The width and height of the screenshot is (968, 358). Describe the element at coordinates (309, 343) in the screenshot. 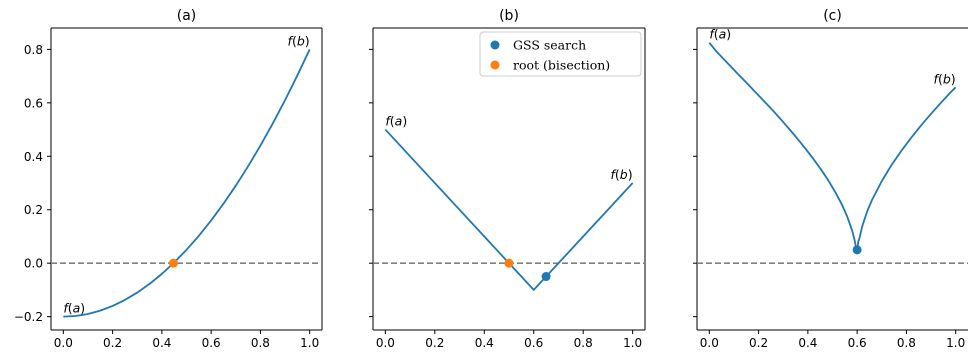

I see `panel-a-xtick-label: 1.0` at that location.